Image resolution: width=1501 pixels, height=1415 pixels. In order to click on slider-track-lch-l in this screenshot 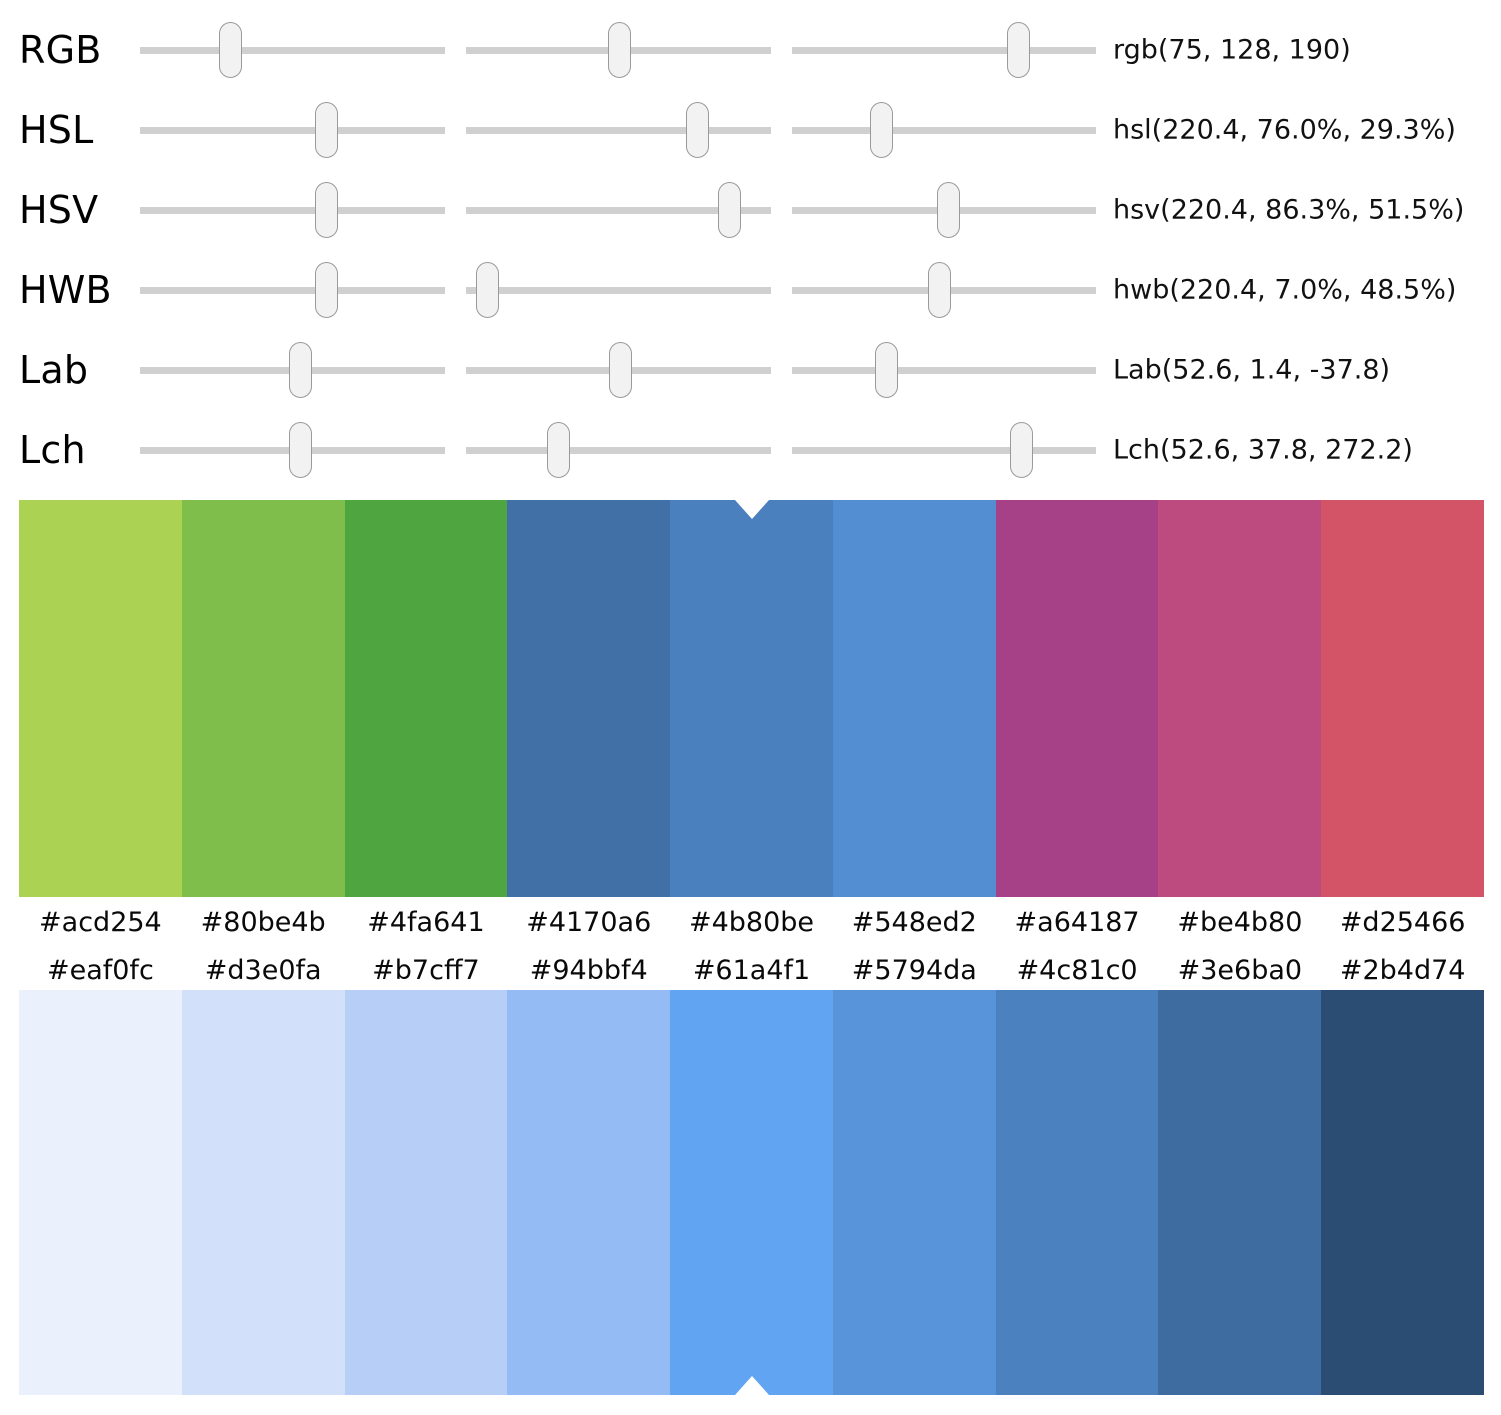, I will do `click(292, 450)`.